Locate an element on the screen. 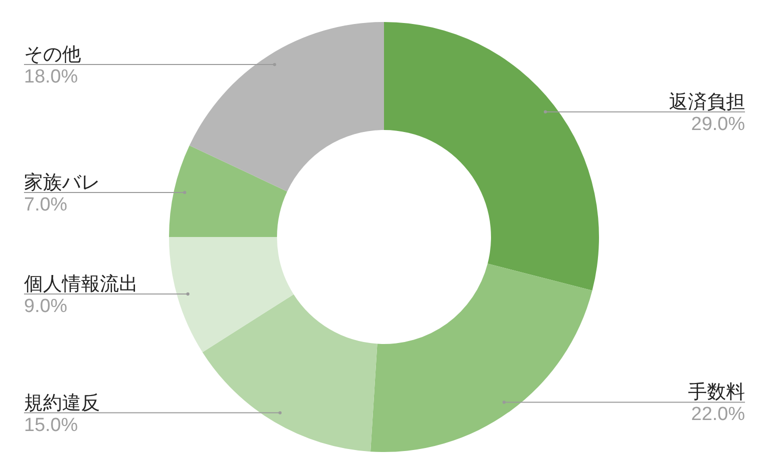  data-label: 18.0% is located at coordinates (51, 77).